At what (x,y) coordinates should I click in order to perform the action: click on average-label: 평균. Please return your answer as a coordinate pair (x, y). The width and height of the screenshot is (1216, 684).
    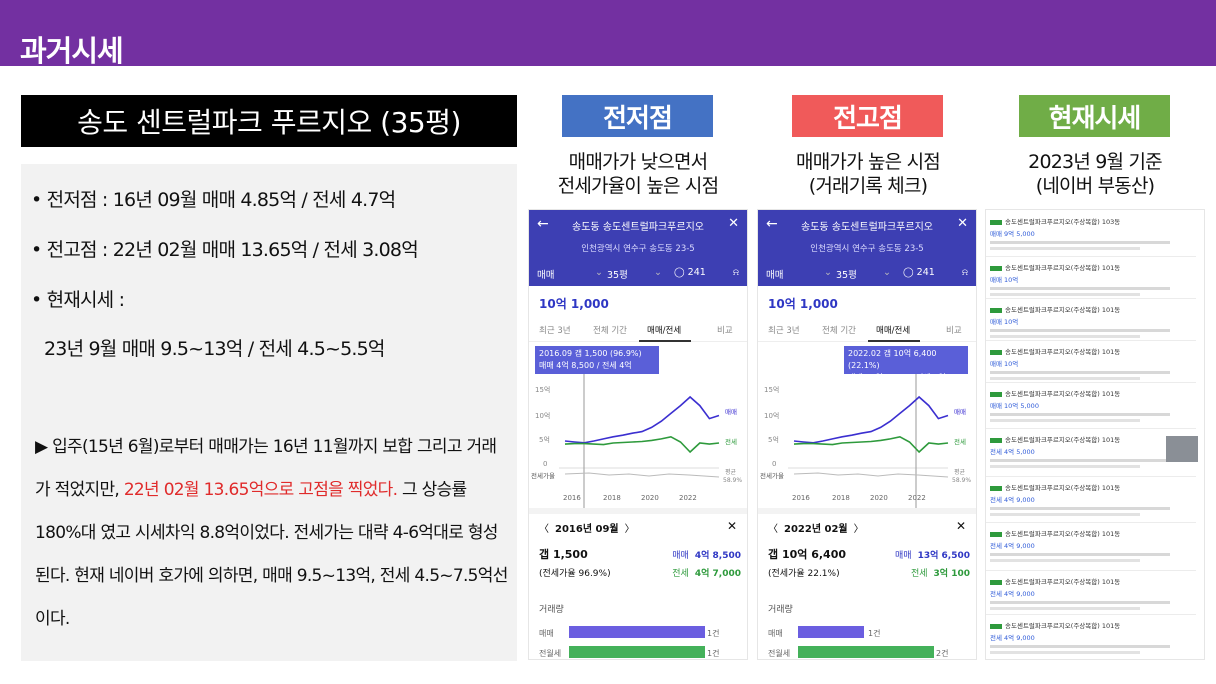
    Looking at the image, I should click on (960, 472).